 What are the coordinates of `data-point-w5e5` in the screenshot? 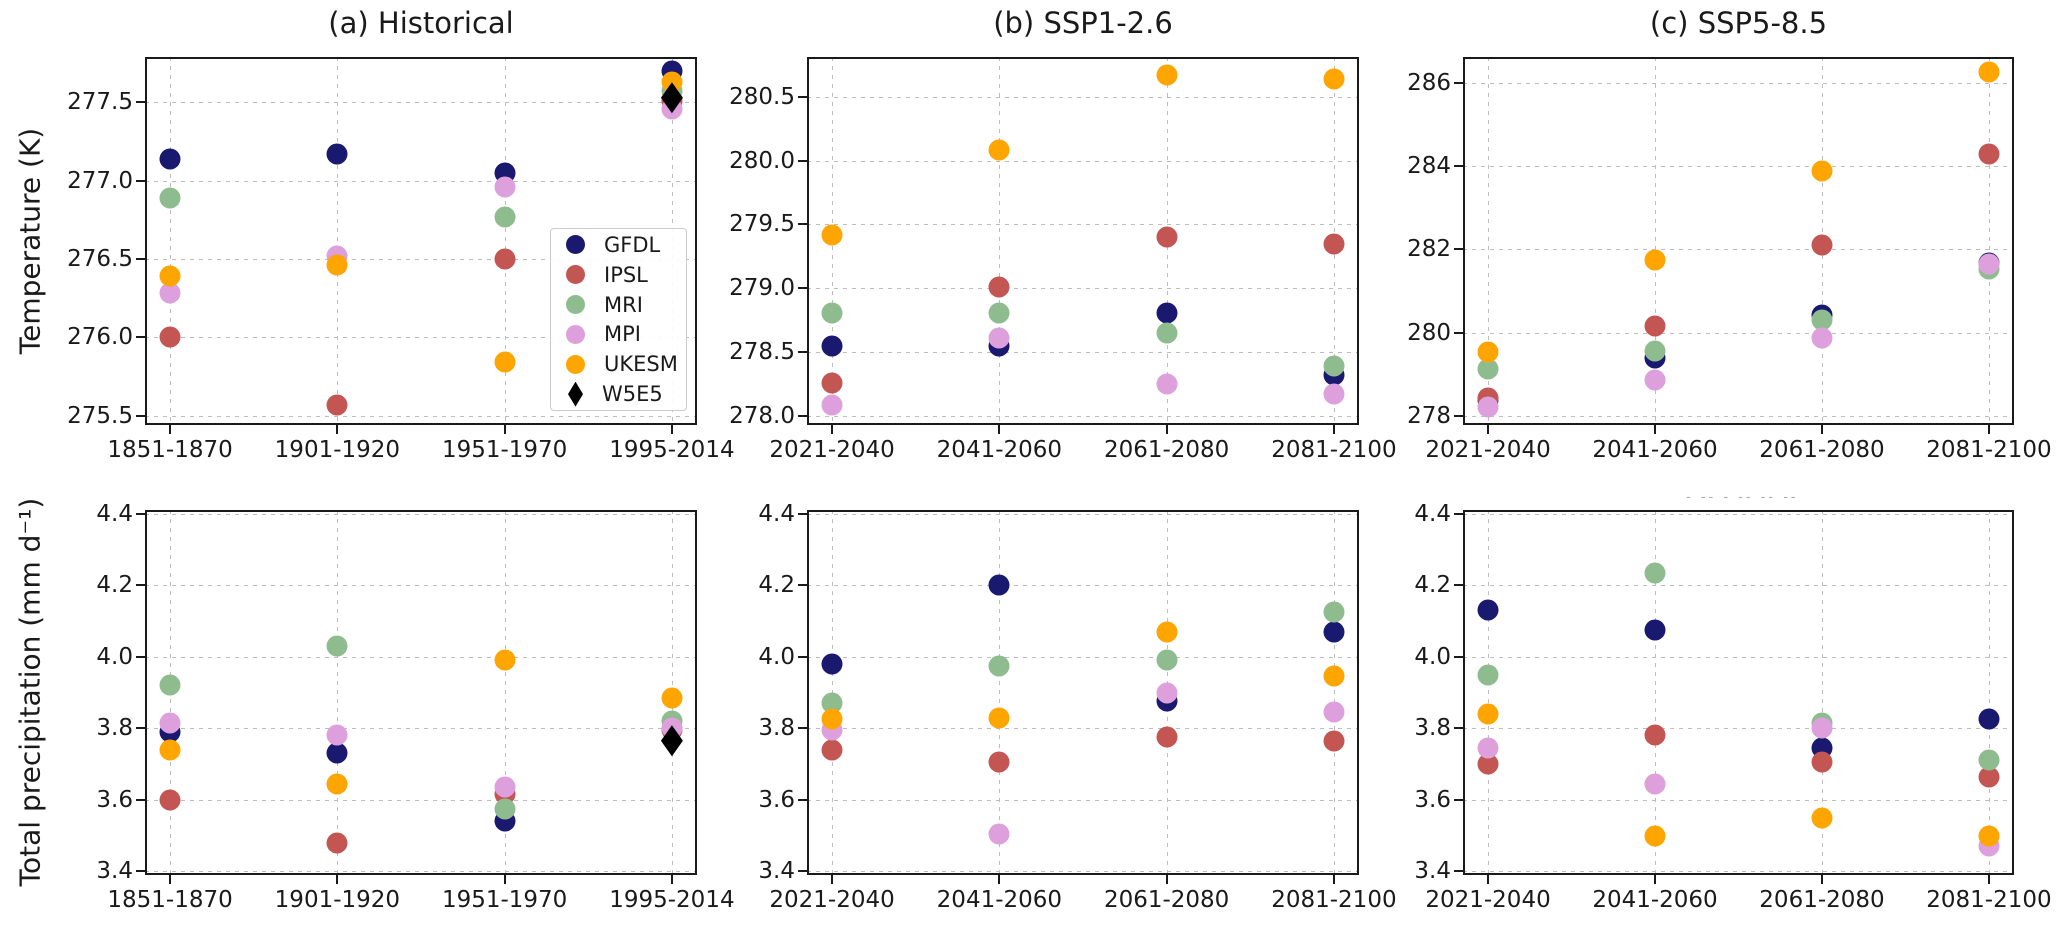 It's located at (671, 741).